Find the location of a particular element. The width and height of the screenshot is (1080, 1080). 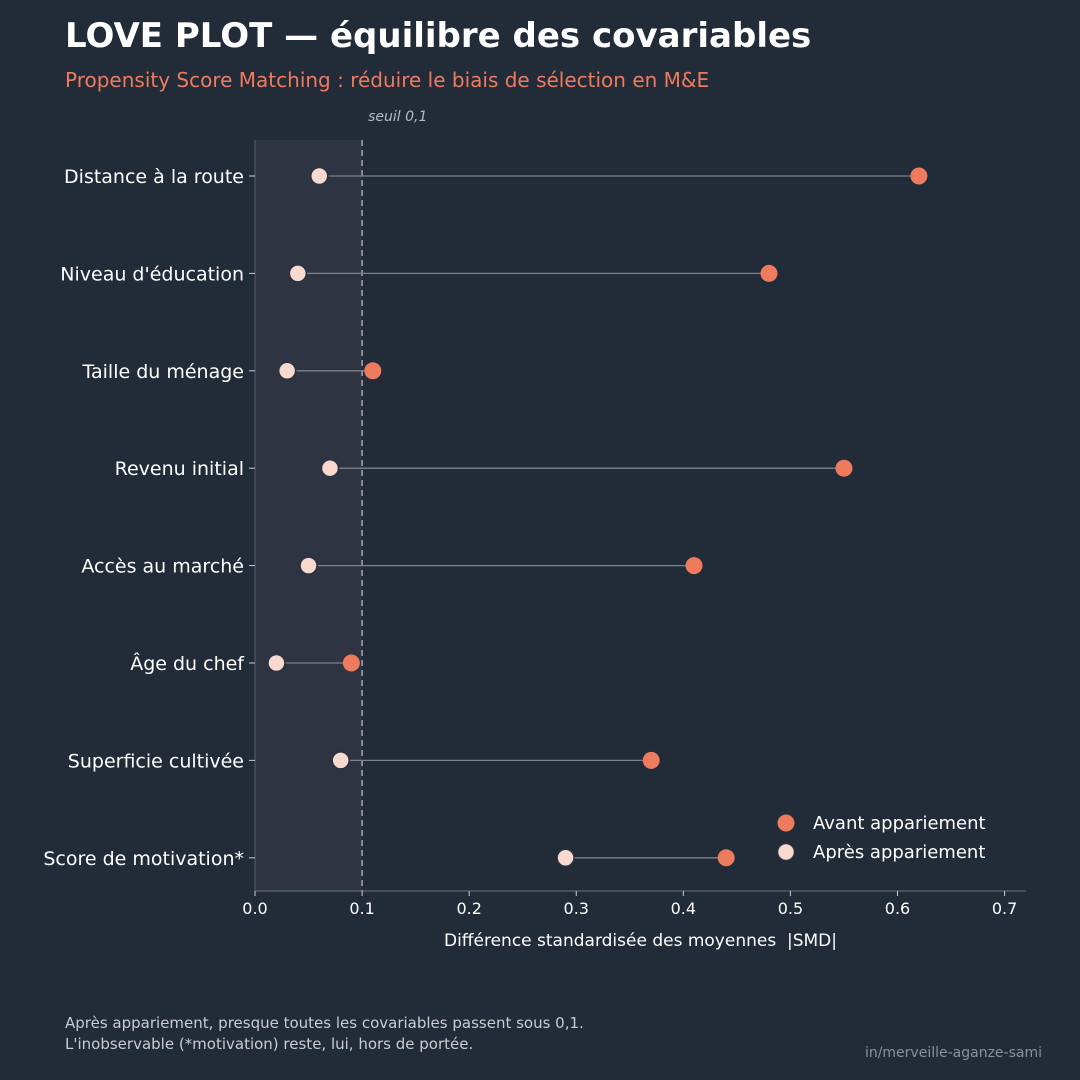

x-tick-label: 0.7 is located at coordinates (1004, 908).